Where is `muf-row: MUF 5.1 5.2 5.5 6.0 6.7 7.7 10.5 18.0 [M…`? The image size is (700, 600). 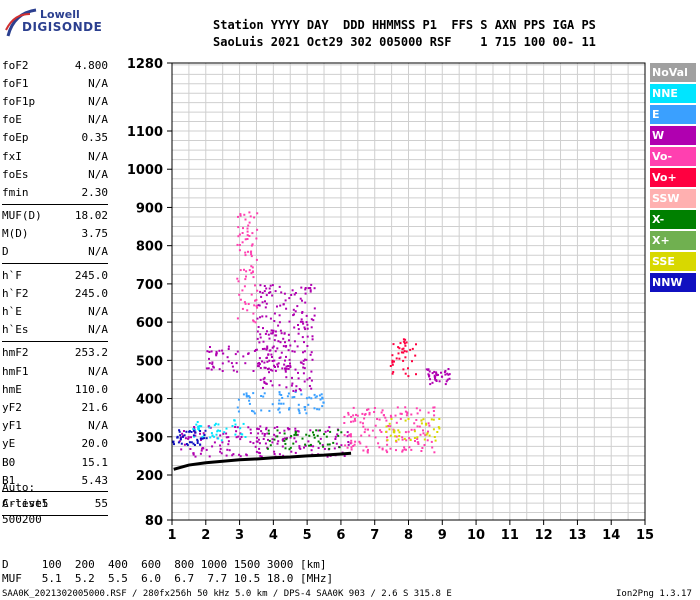 muf-row: MUF 5.1 5.2 5.5 6.0 6.7 7.7 10.5 18.0 [M… is located at coordinates (167, 578).